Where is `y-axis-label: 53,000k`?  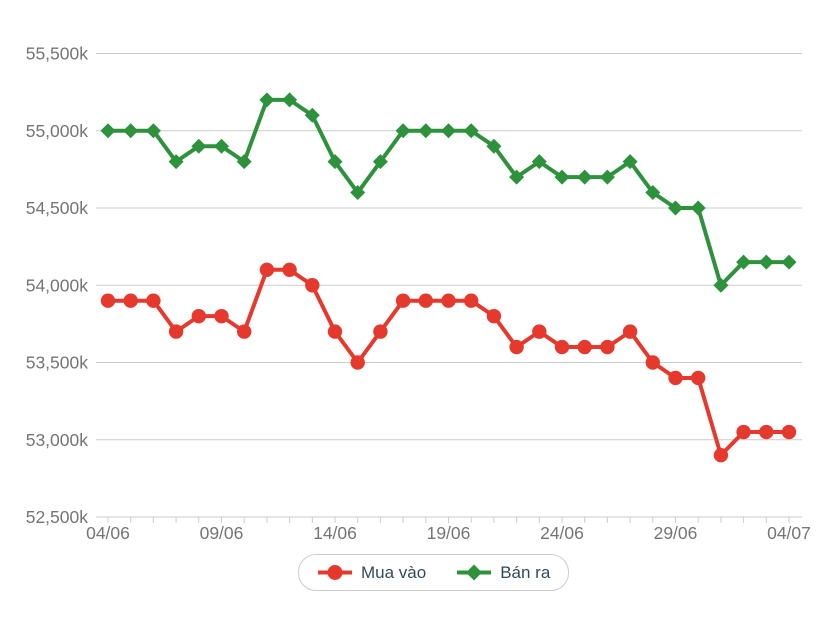 y-axis-label: 53,000k is located at coordinates (57, 440).